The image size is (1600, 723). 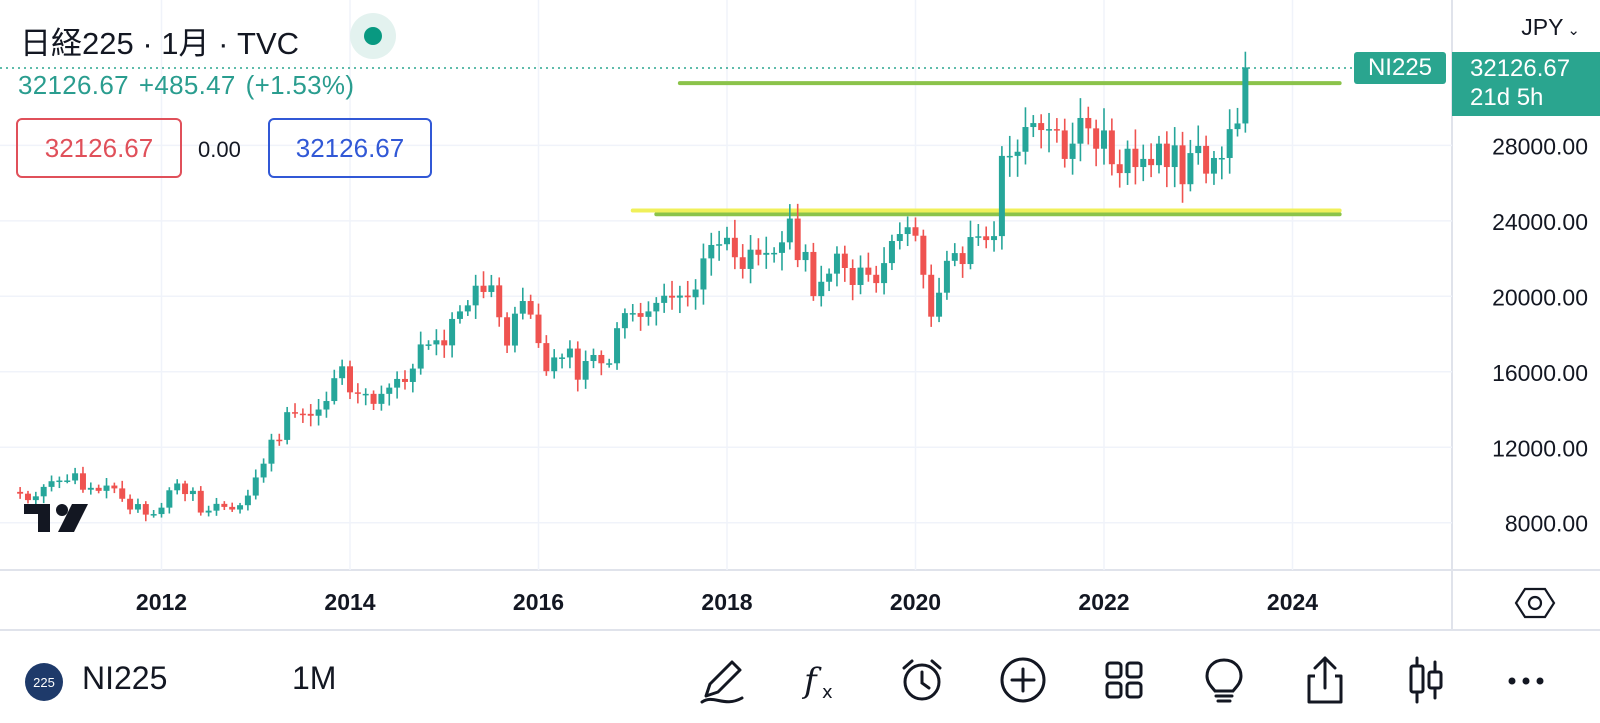 I want to click on chart-type-candles-icon, so click(x=1426, y=680).